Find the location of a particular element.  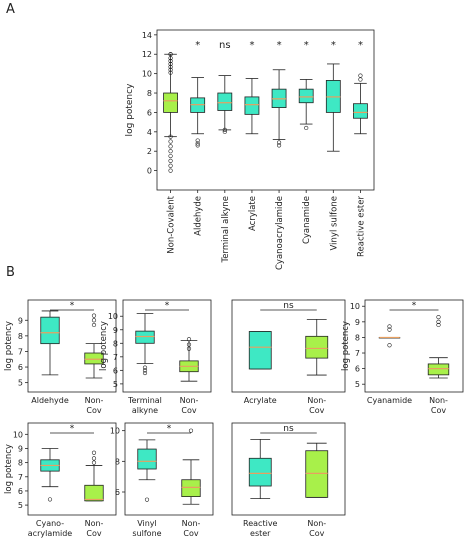

b4-ytick-label: 9 is located at coordinates (357, 322).